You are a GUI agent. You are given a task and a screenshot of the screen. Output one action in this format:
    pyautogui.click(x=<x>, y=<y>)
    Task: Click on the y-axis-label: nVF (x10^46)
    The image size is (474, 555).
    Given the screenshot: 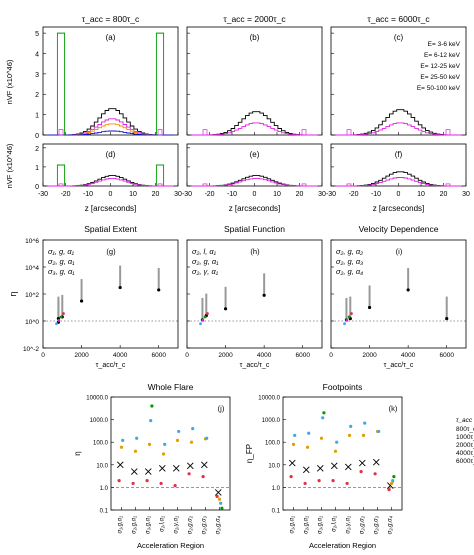 What is the action you would take?
    pyautogui.click(x=9, y=165)
    